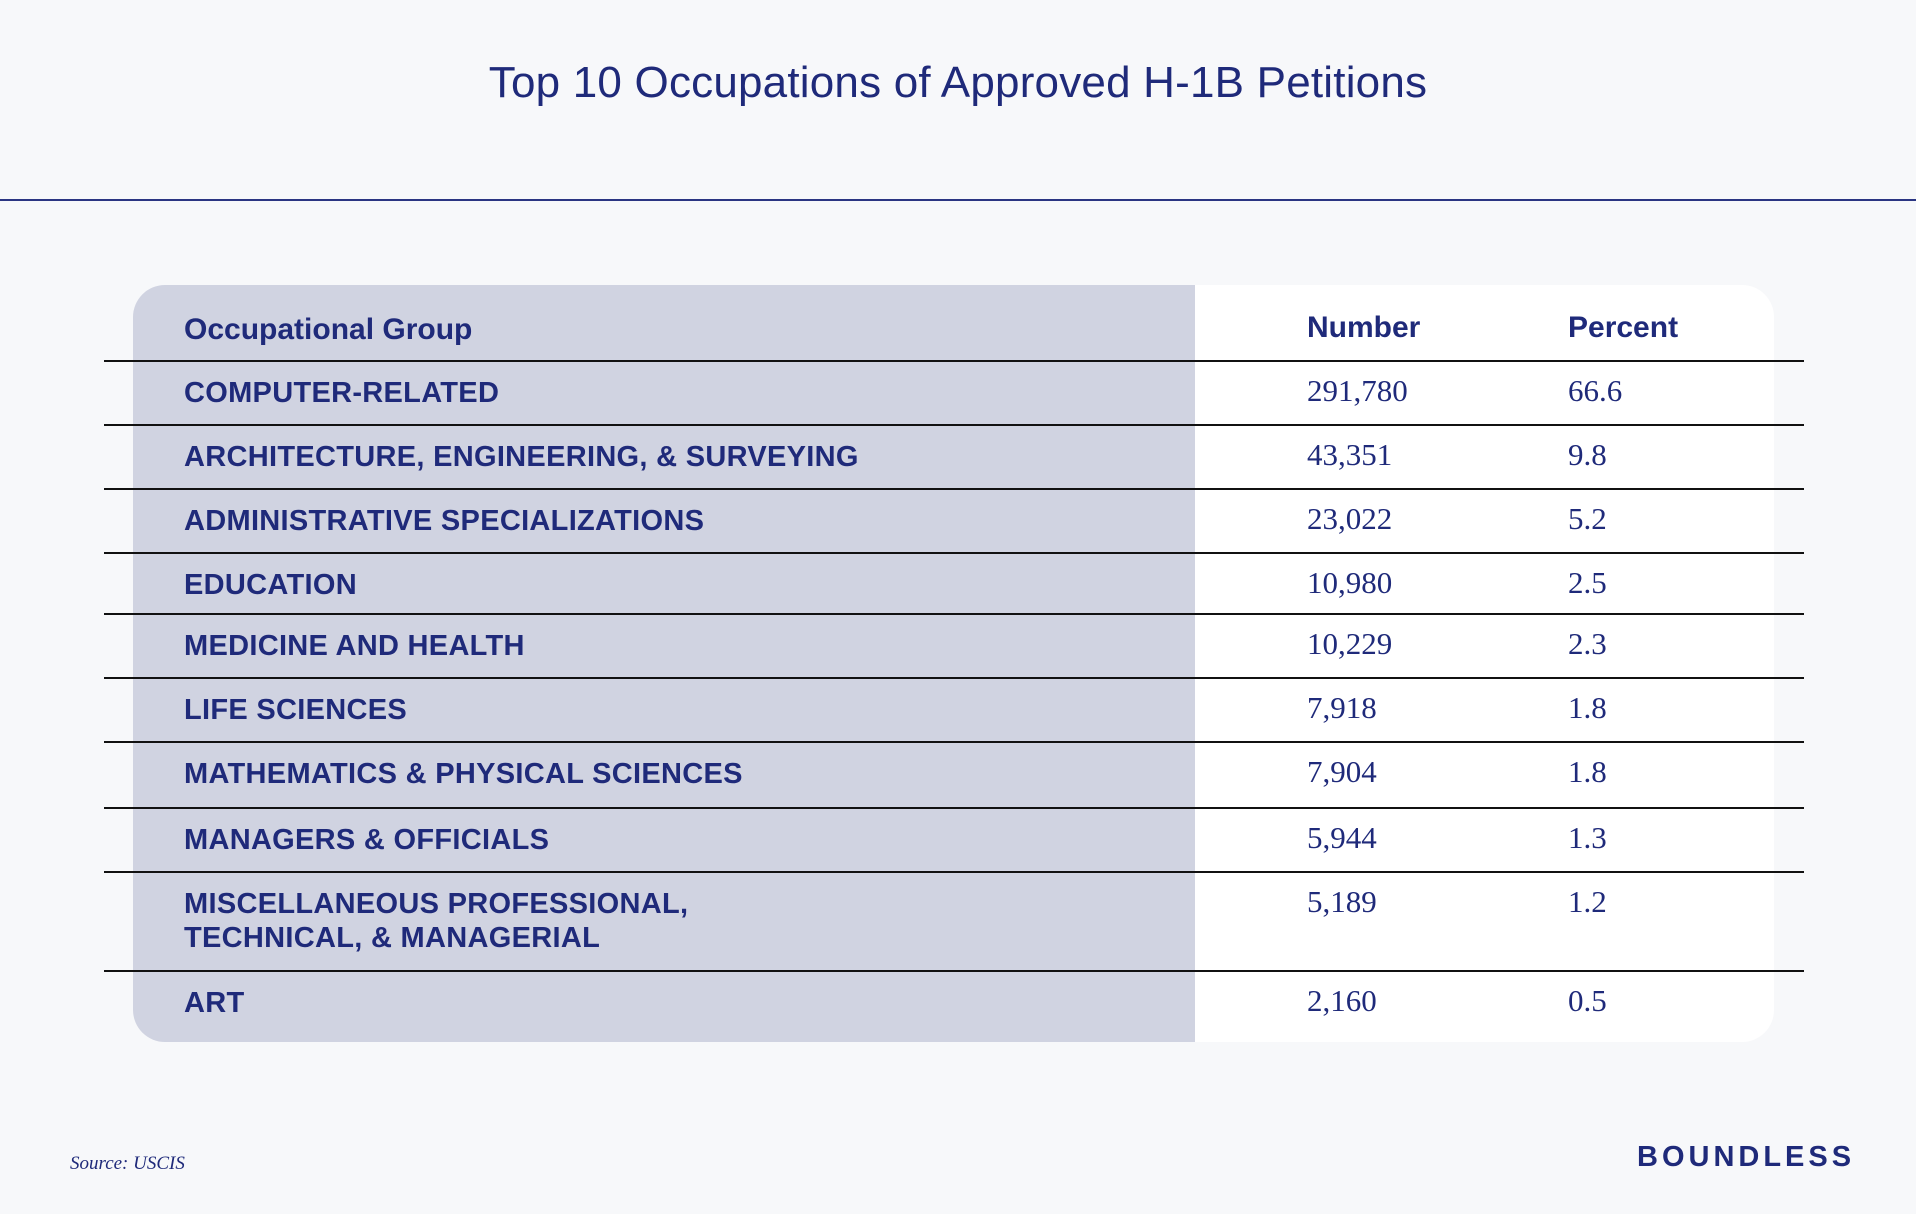 This screenshot has height=1214, width=1916. What do you see at coordinates (1350, 643) in the screenshot?
I see `number-cell: 10,229` at bounding box center [1350, 643].